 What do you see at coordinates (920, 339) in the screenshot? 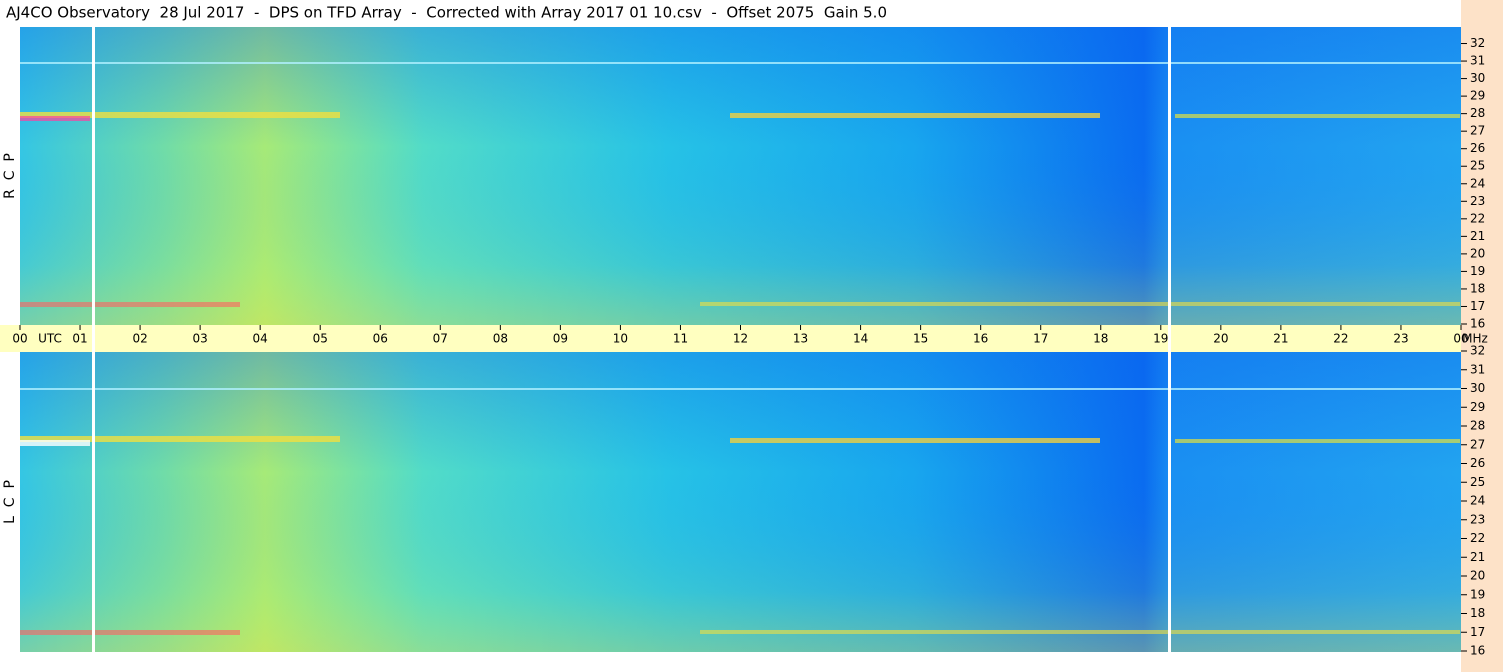
I see `x-tick-label: 15` at bounding box center [920, 339].